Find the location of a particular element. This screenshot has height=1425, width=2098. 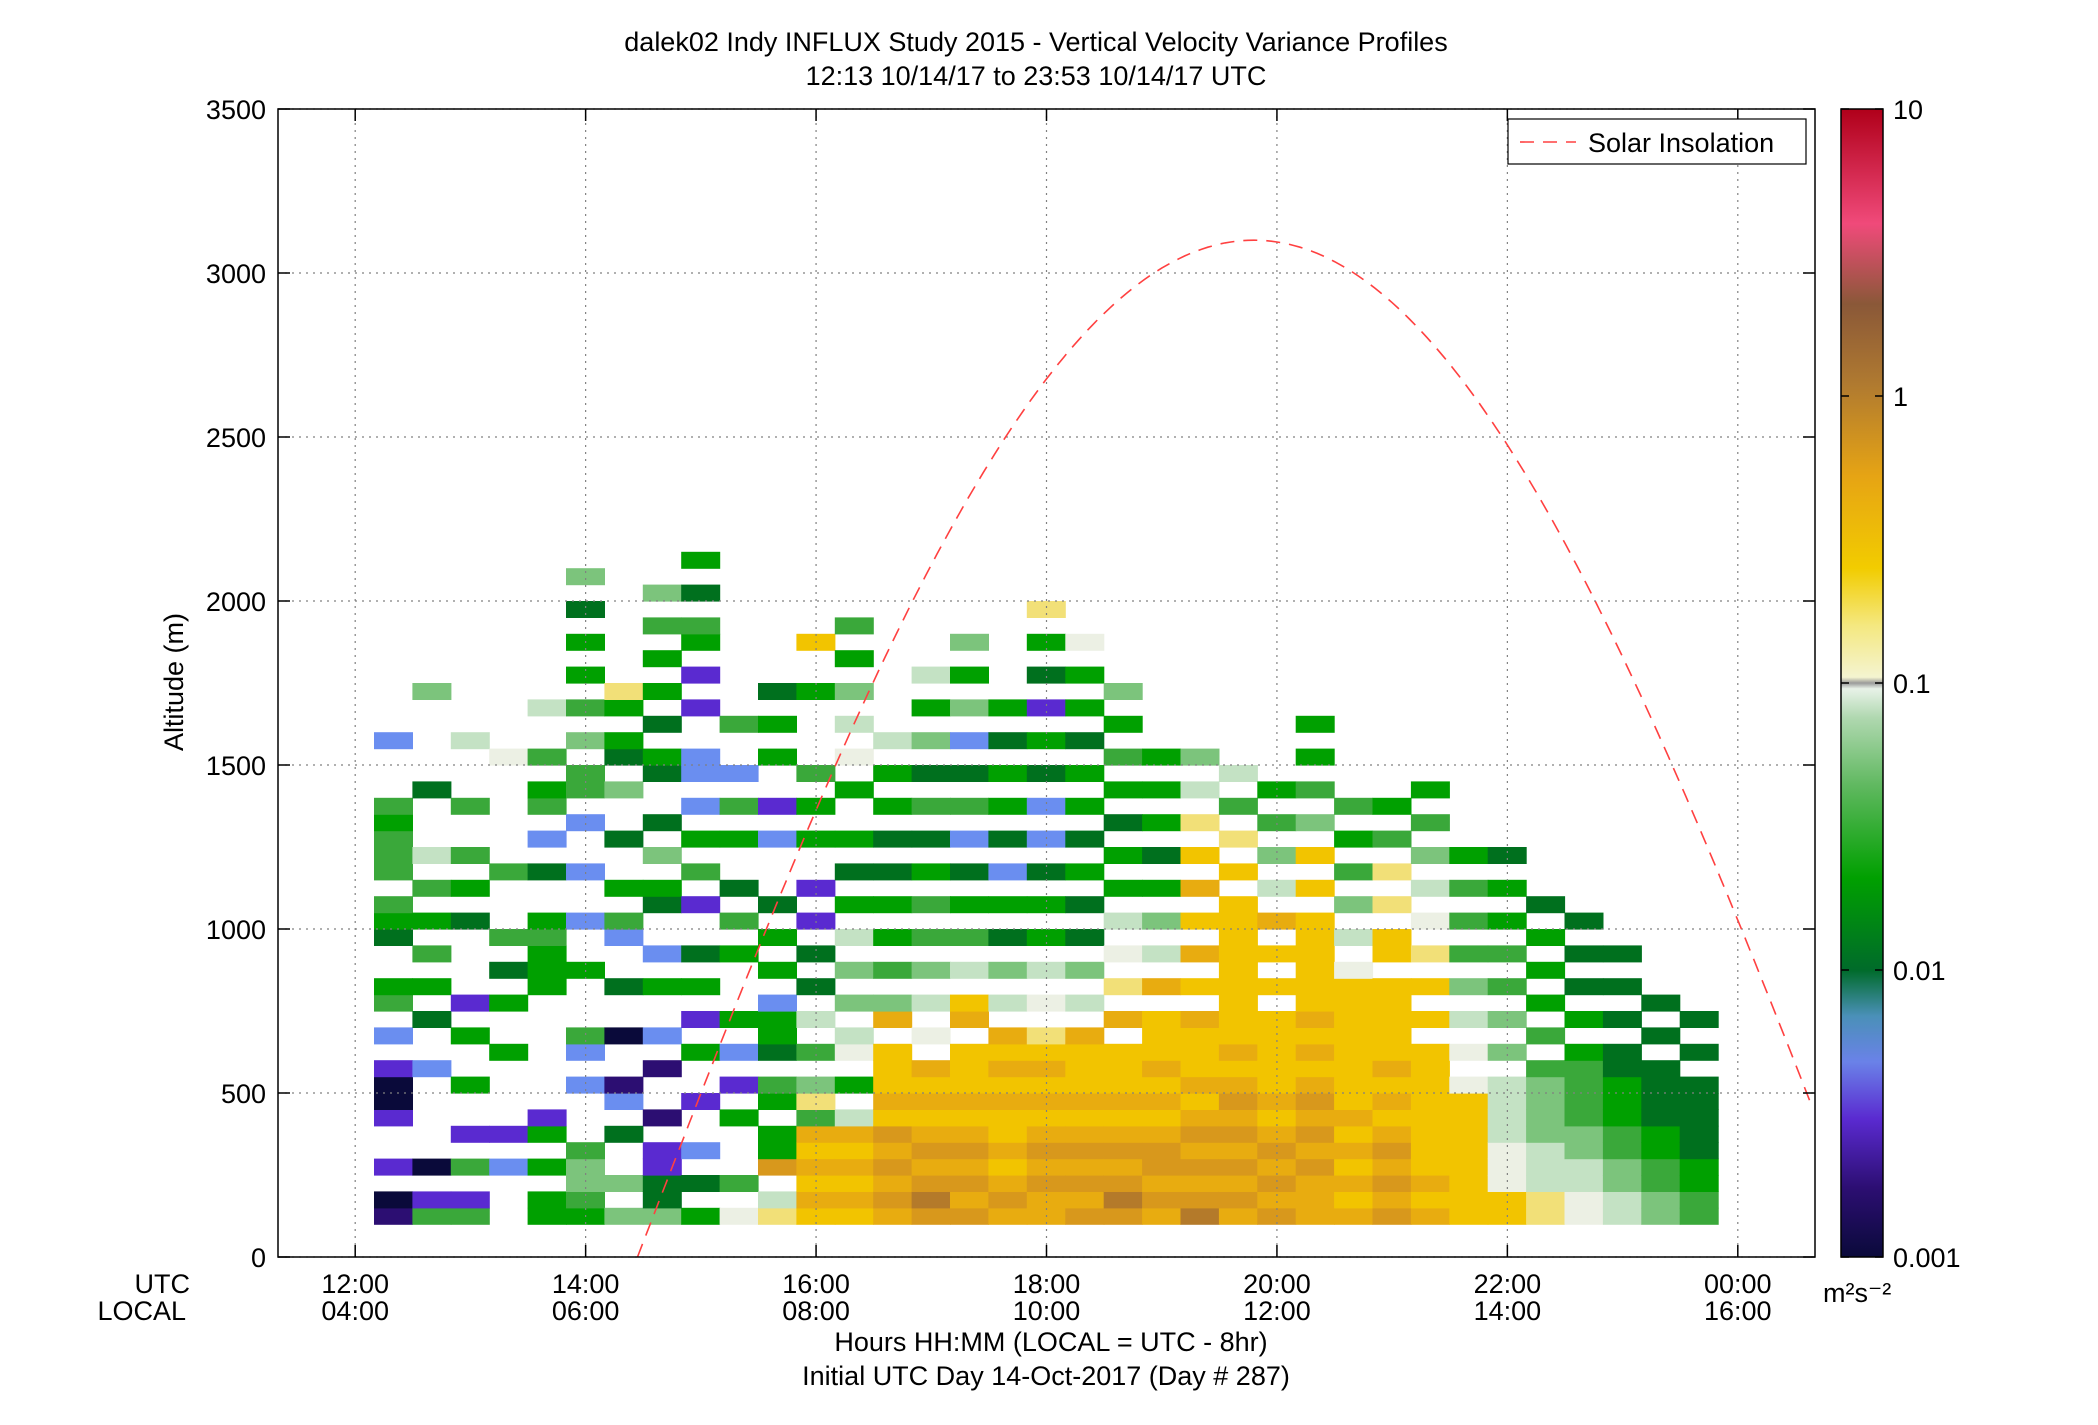

x-axis-label: Hours HH:MM (LOCAL = UTC - 8hr) is located at coordinates (1050, 1342).